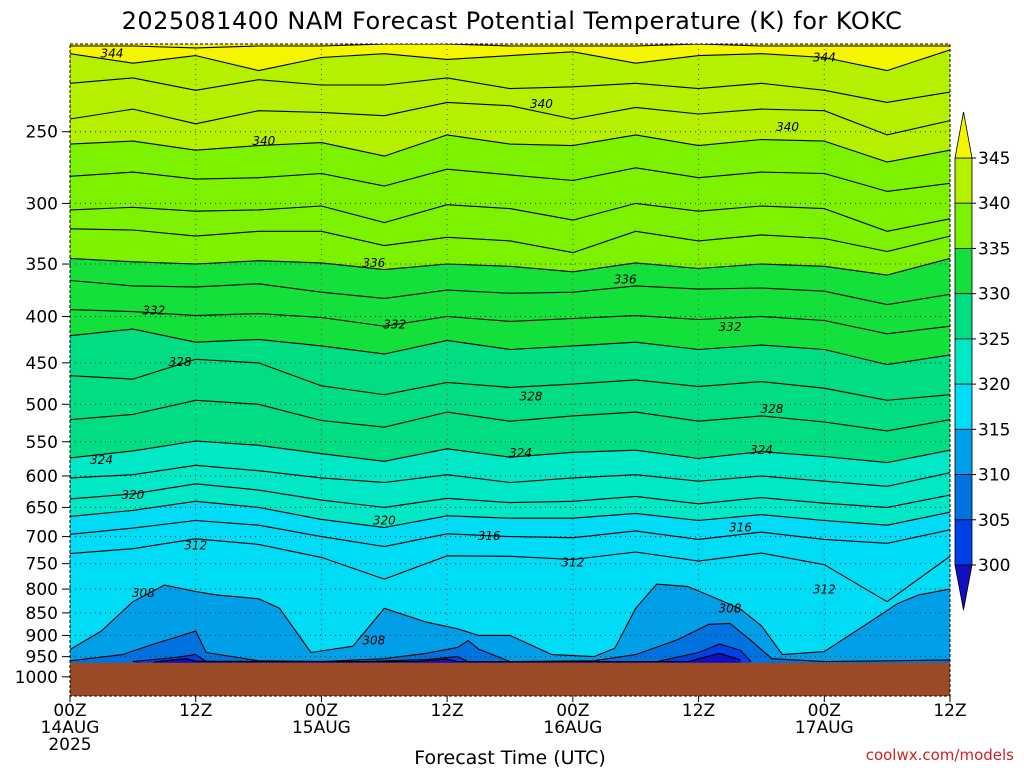  I want to click on contour-label: 332, so click(394, 324).